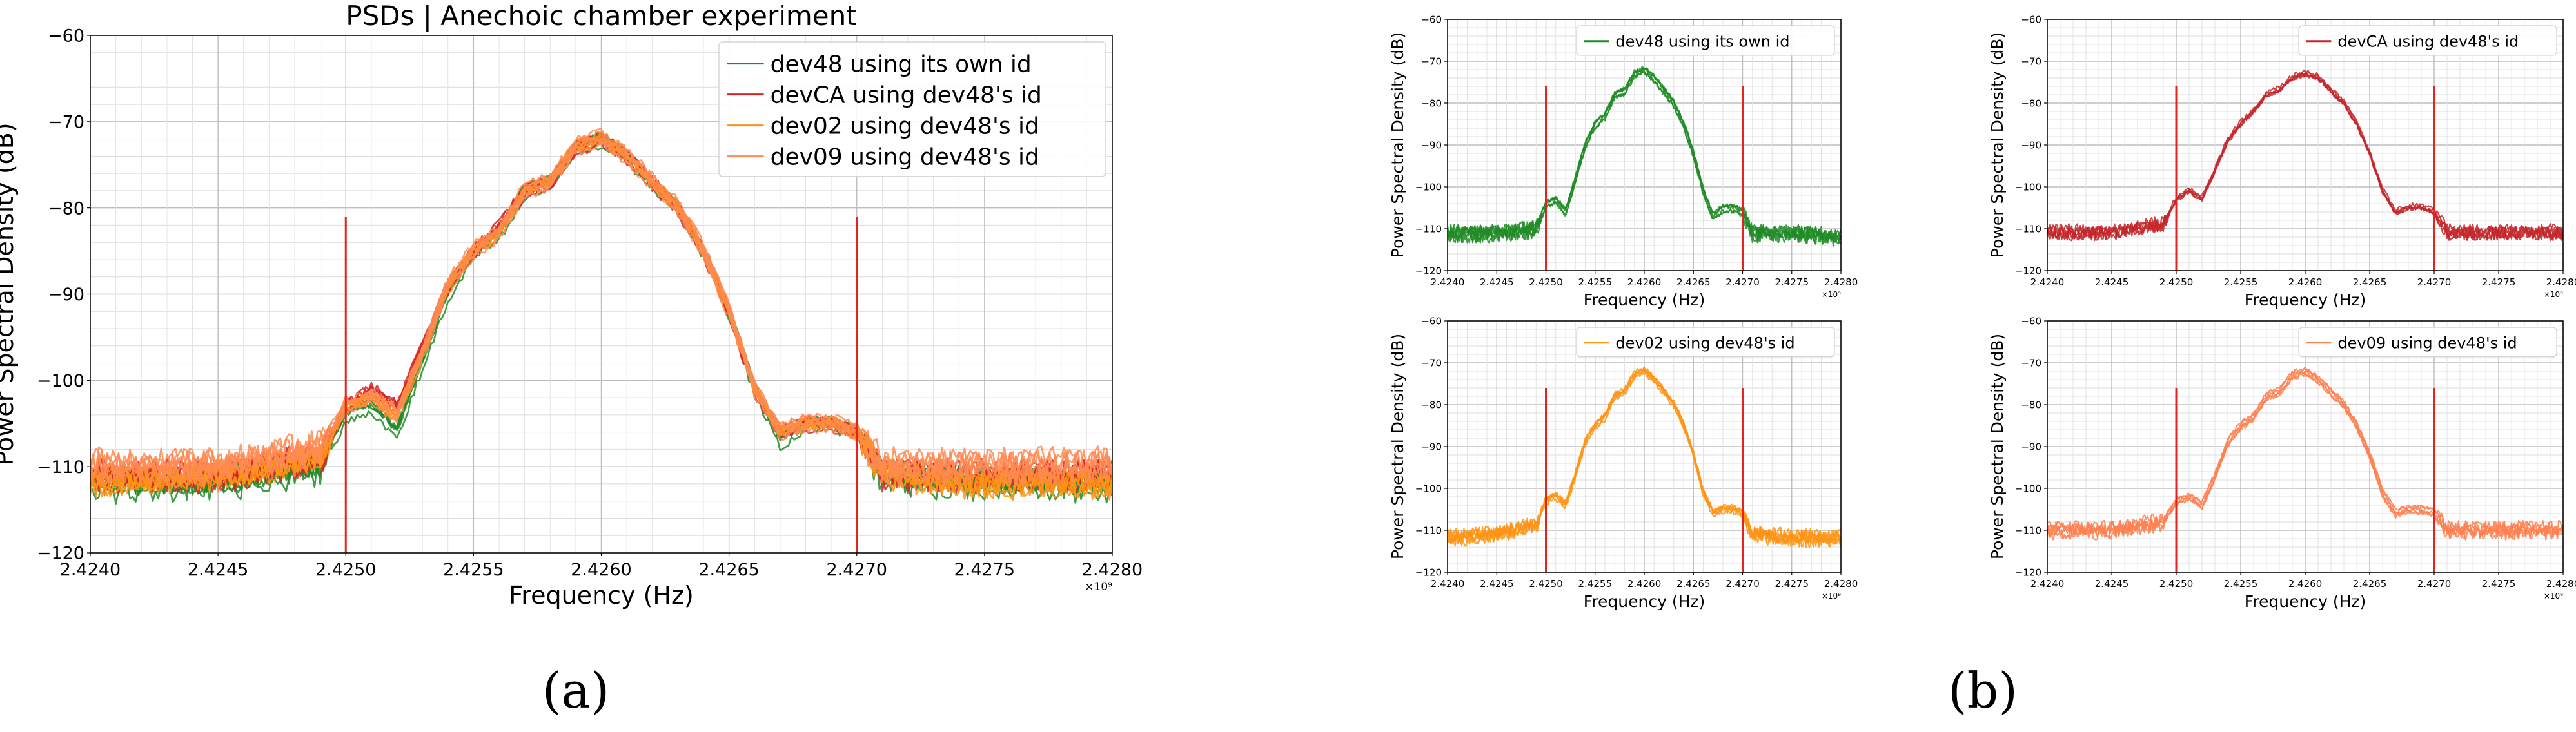  What do you see at coordinates (576, 690) in the screenshot?
I see `caption-a: (a)` at bounding box center [576, 690].